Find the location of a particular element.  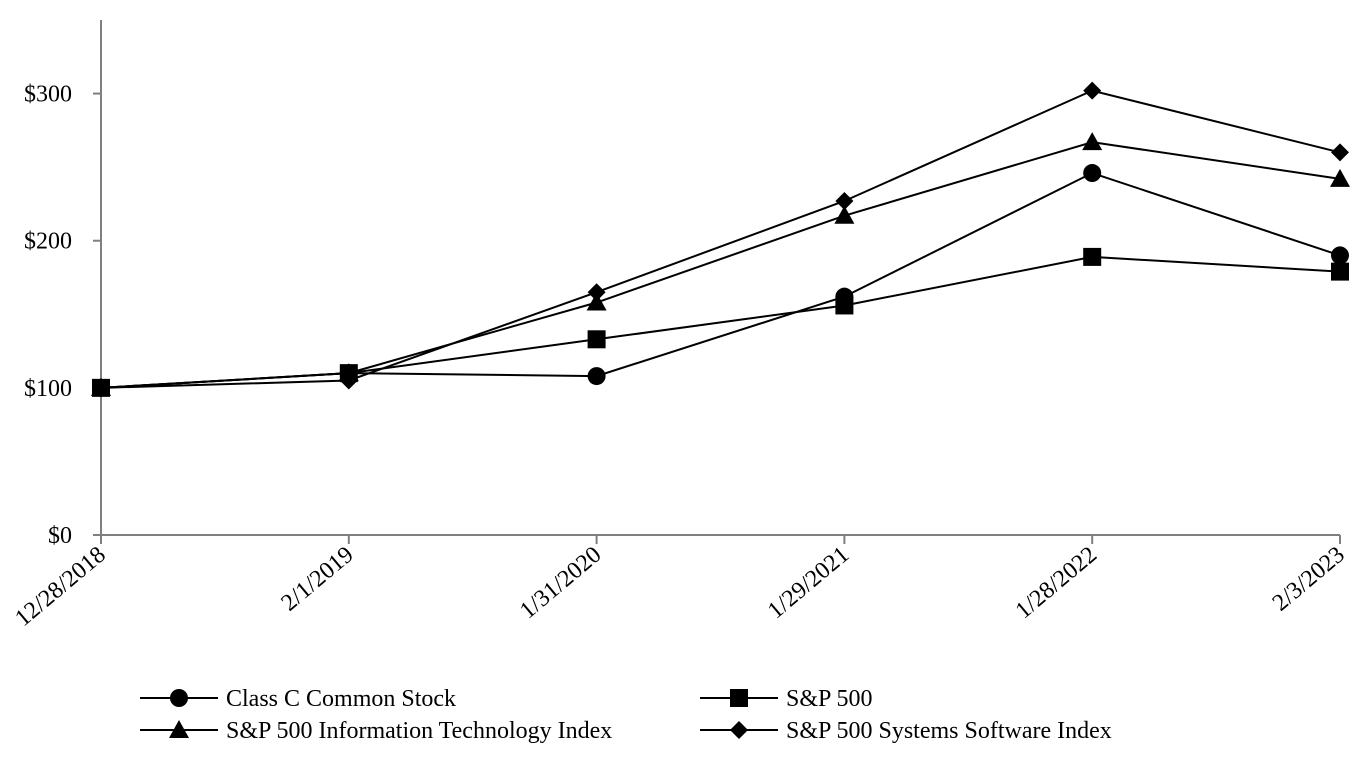

legend-item: S&P 500 Systems Software Index is located at coordinates (906, 731).